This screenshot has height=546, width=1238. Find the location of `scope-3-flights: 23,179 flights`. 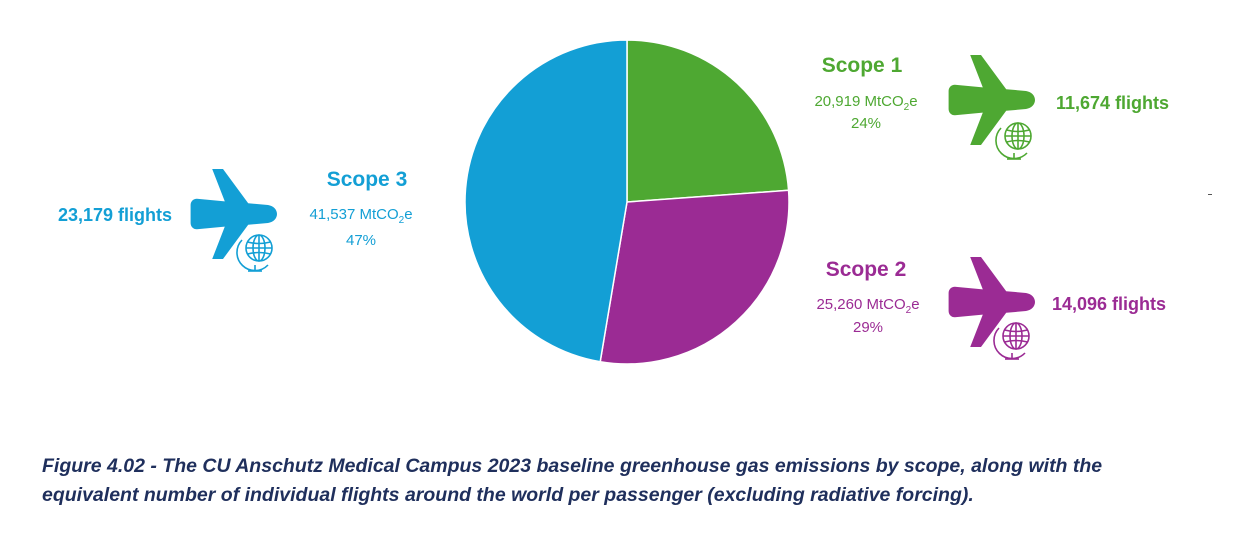

scope-3-flights: 23,179 flights is located at coordinates (115, 215).